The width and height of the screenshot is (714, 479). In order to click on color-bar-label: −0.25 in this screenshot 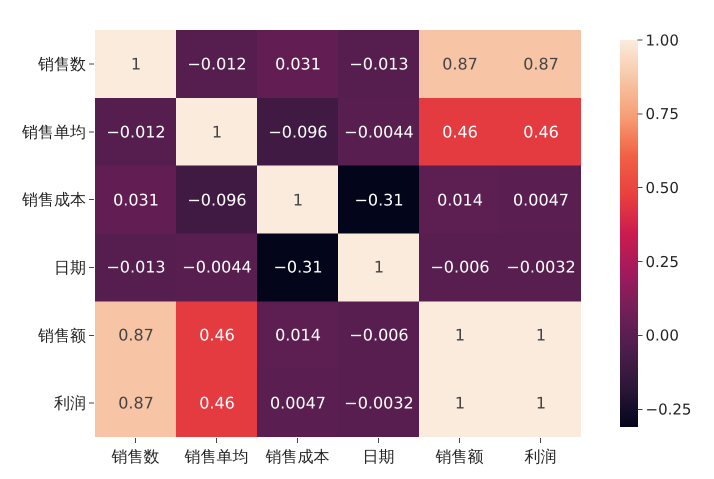, I will do `click(669, 409)`.